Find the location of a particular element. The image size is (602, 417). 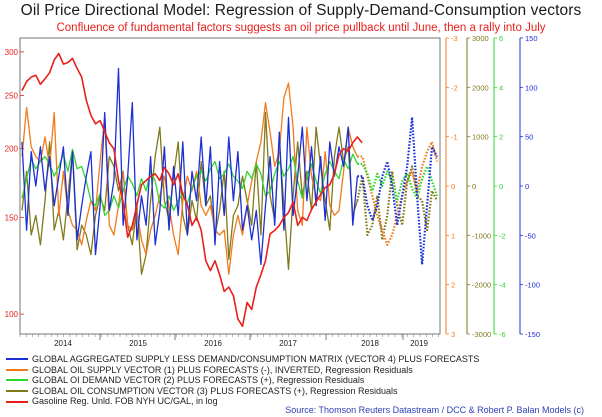

x-tick-label: 2017 is located at coordinates (288, 343).